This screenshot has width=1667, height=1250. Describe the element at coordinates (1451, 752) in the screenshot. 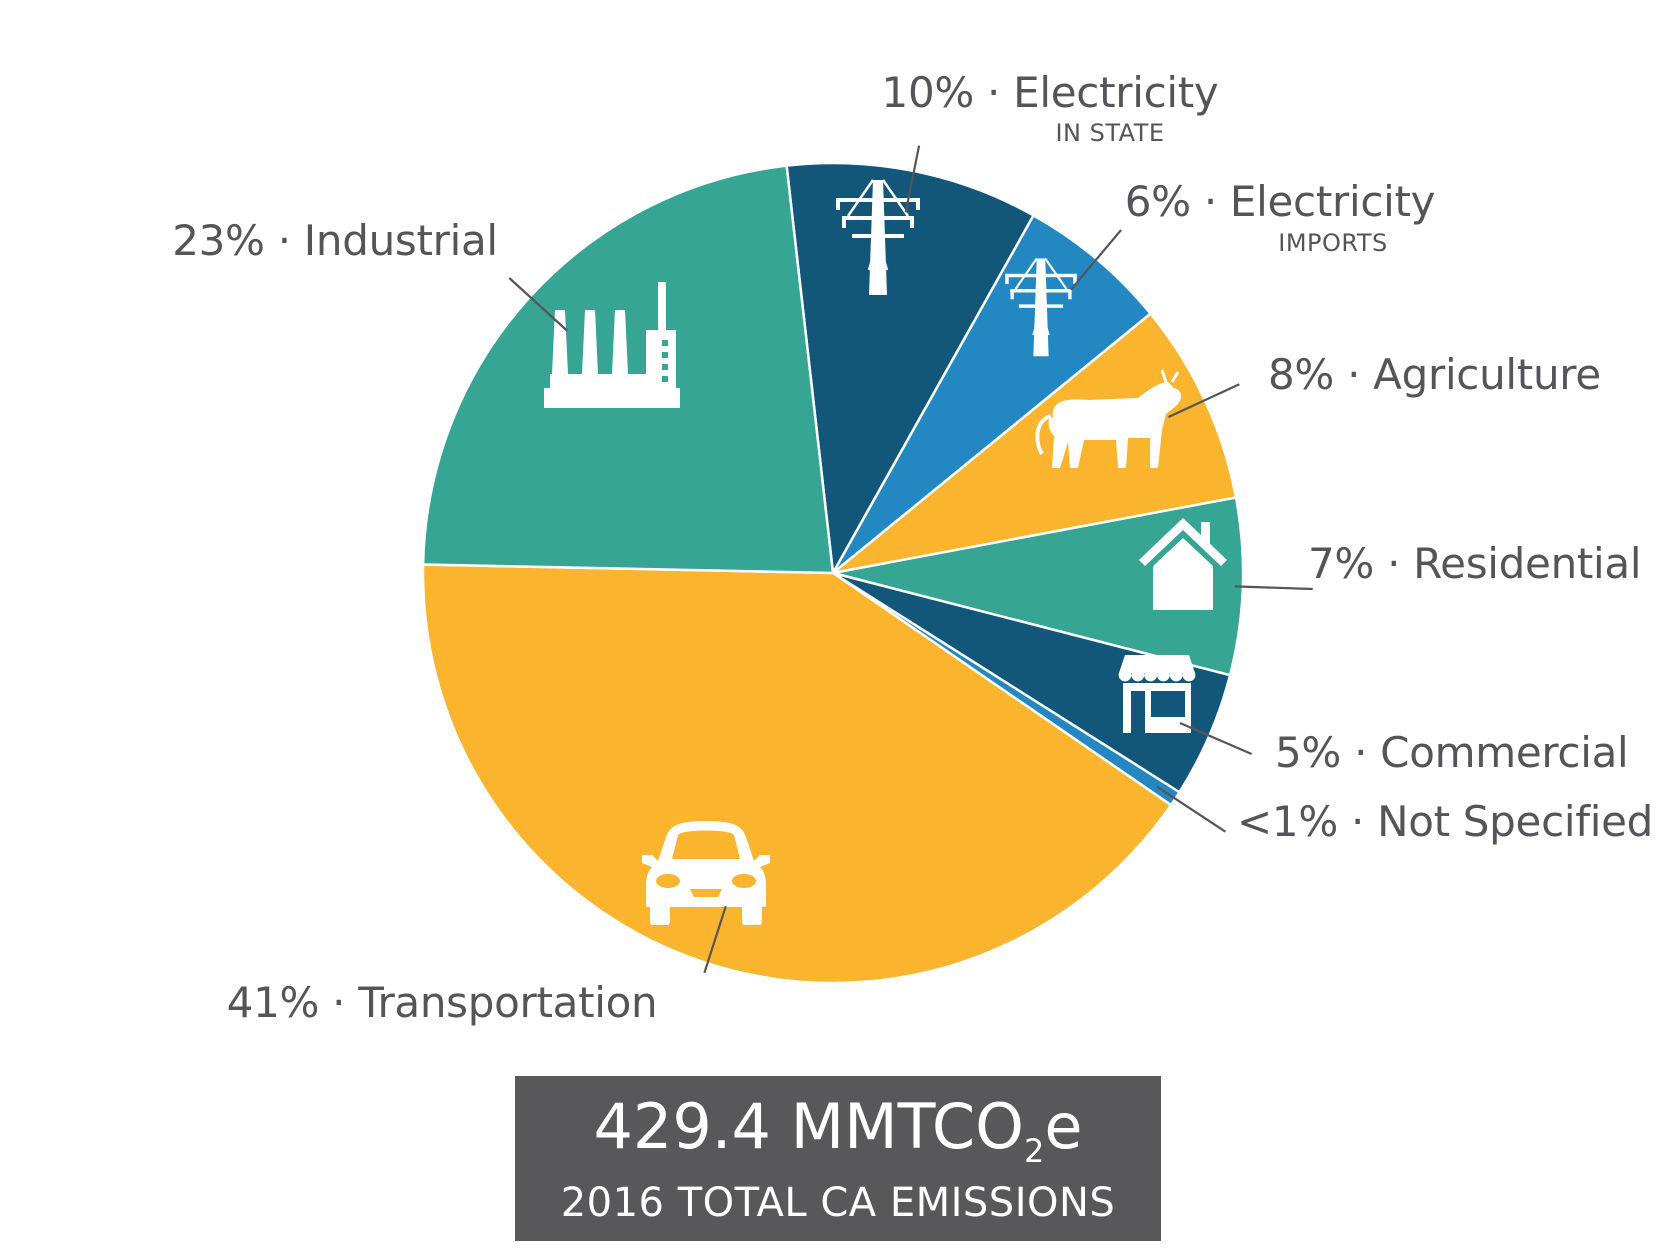

I see `label-commercial: 5% · Commercial` at that location.